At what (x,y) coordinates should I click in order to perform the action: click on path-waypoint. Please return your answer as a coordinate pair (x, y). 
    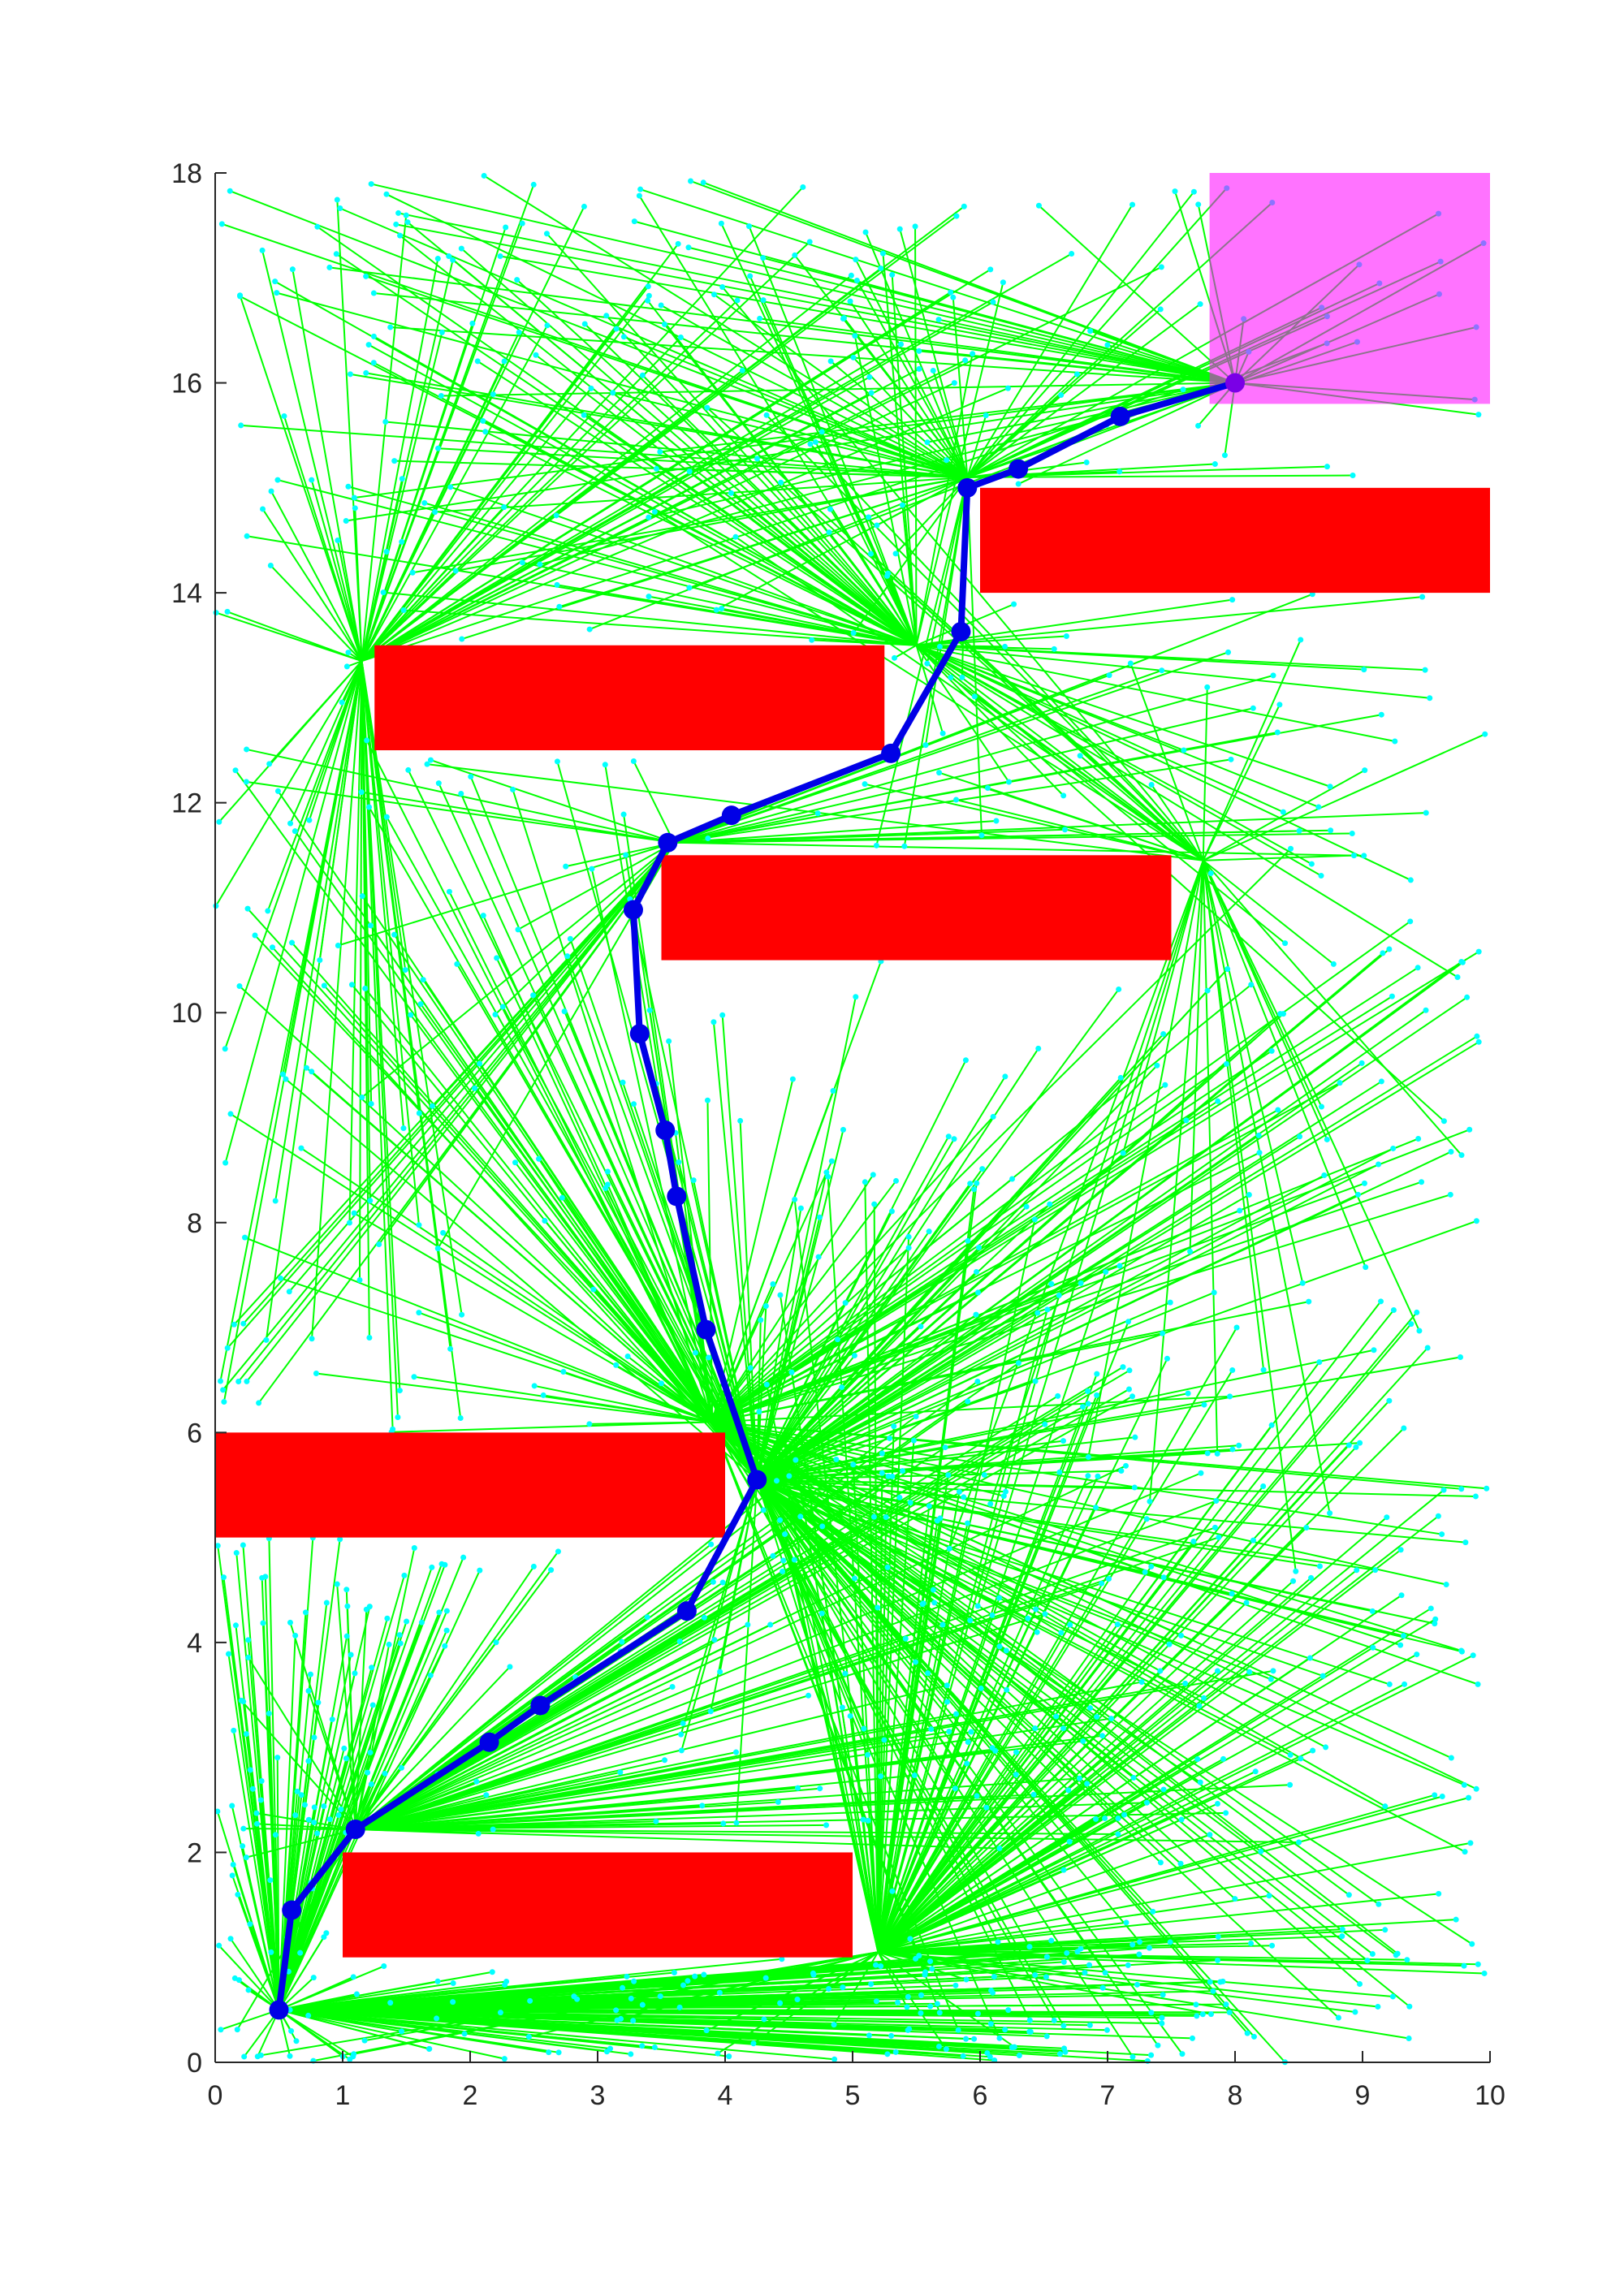
    Looking at the image, I should click on (540, 1705).